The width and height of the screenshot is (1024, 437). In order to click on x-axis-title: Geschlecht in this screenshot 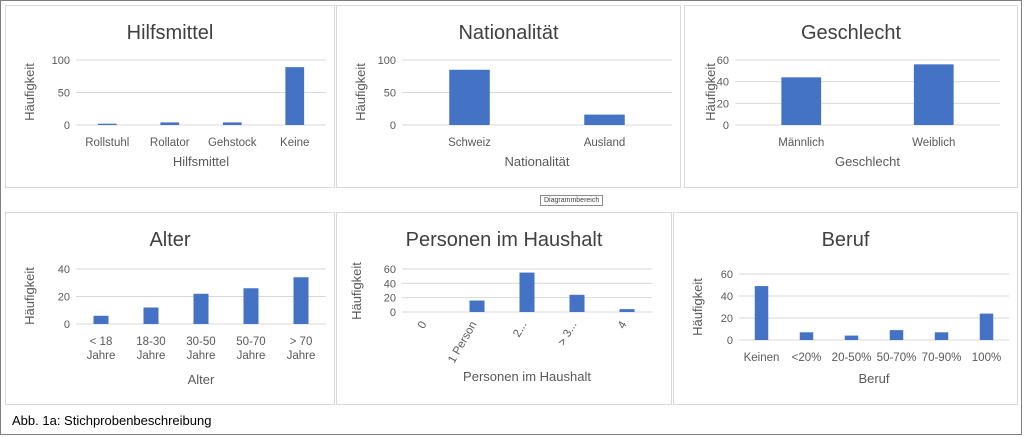, I will do `click(867, 161)`.